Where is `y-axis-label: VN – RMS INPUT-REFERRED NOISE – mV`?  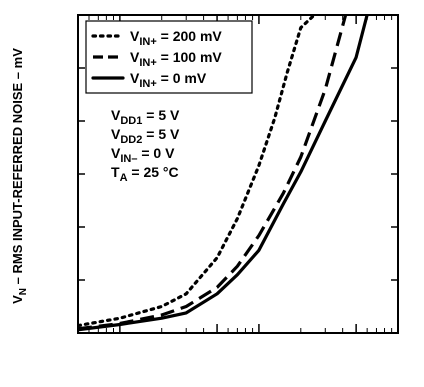
y-axis-label: VN – RMS INPUT-REFERRED NOISE – mV is located at coordinates (19, 176).